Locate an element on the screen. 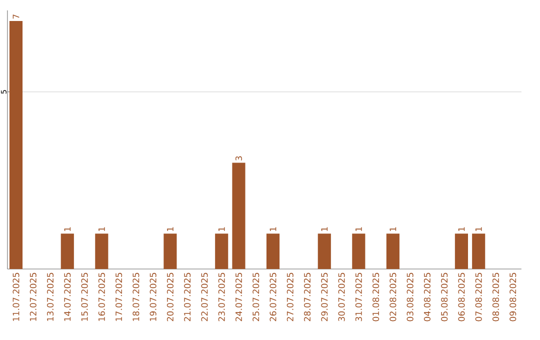 Image resolution: width=540 pixels, height=340 pixels. x-tick-label: 24.07.2025 is located at coordinates (238, 297).